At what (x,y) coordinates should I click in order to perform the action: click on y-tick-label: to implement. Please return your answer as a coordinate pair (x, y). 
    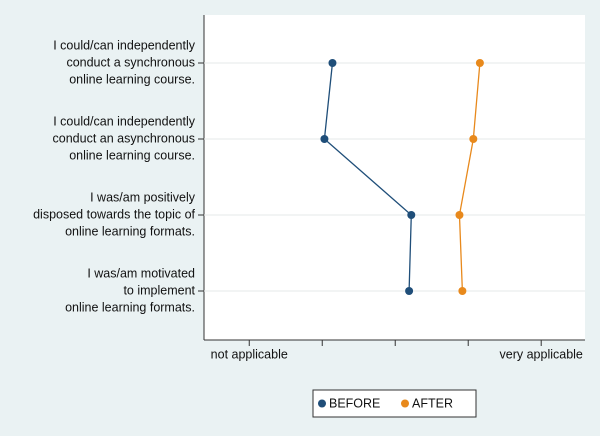
    Looking at the image, I should click on (159, 290).